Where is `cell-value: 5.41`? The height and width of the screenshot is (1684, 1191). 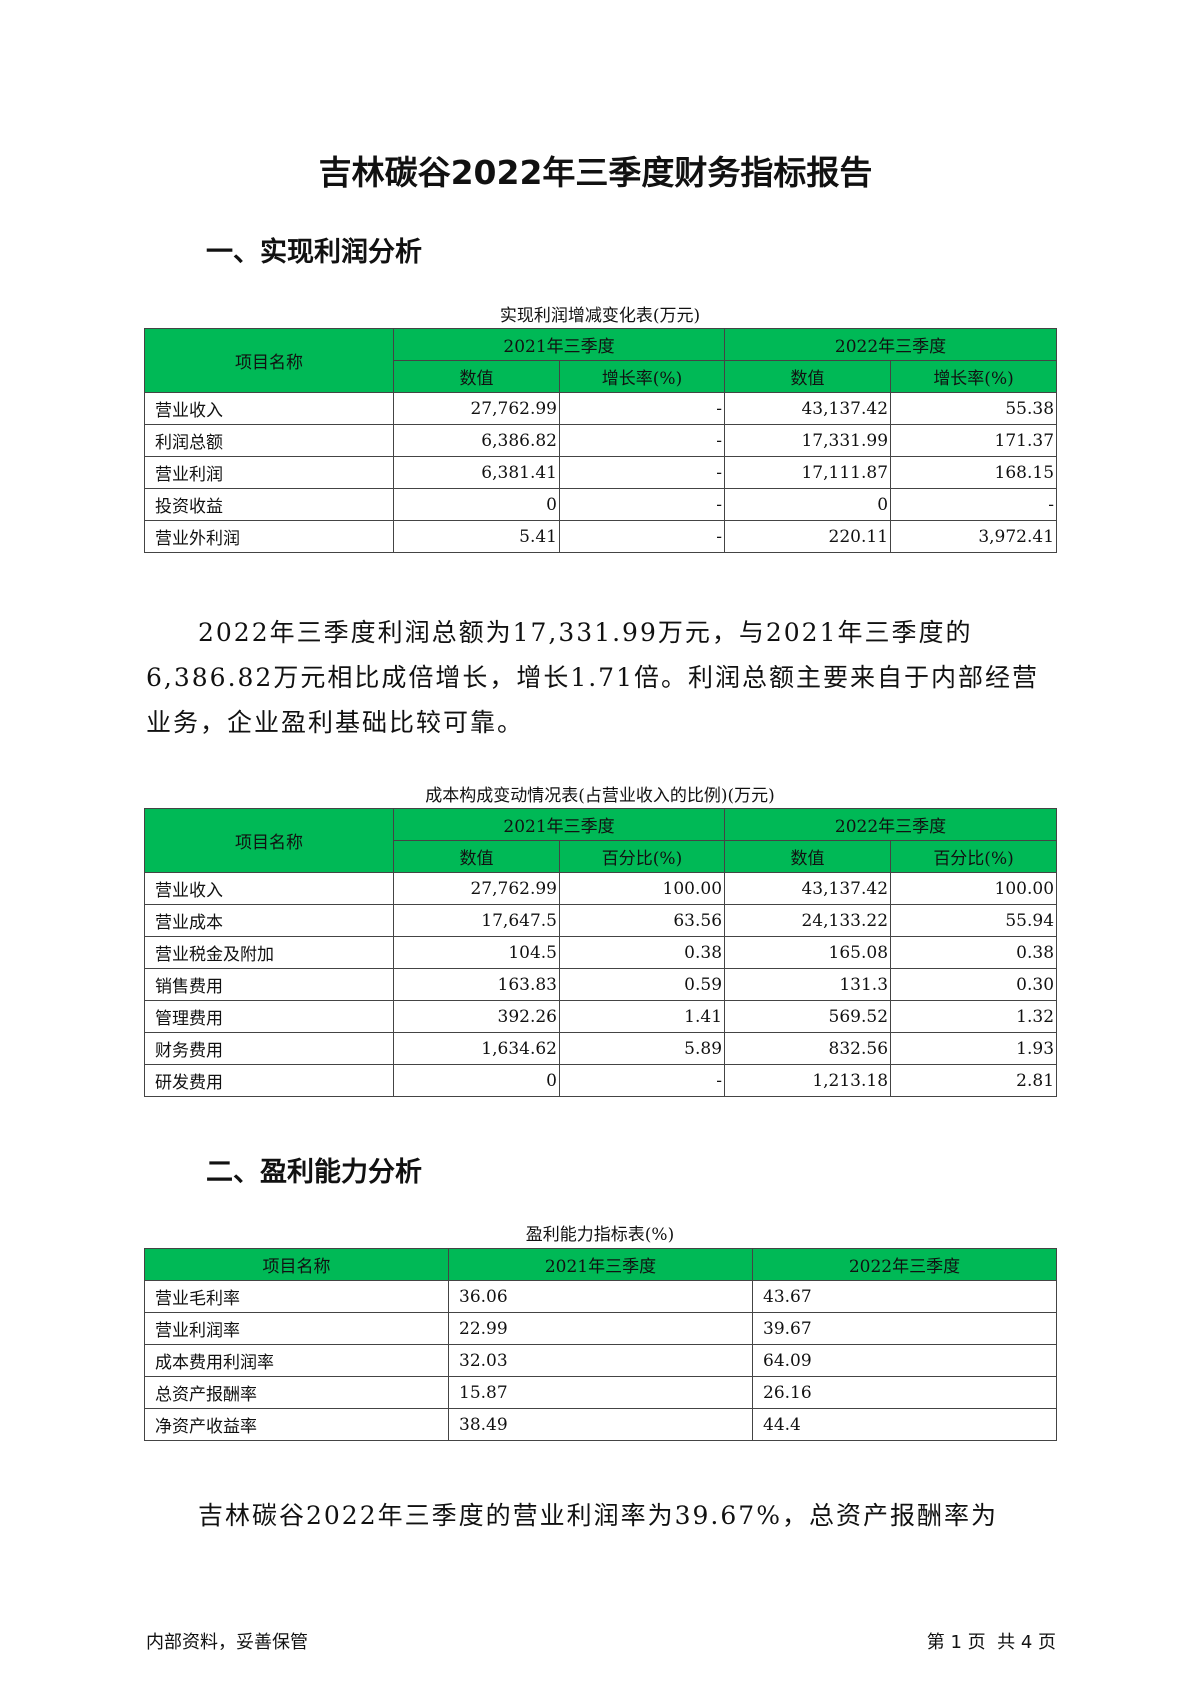 cell-value: 5.41 is located at coordinates (476, 536).